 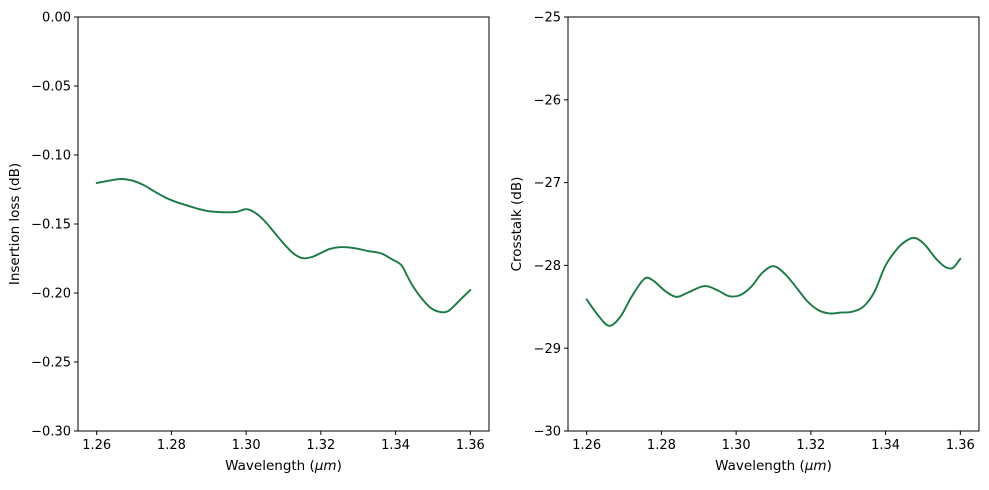 I want to click on y-tick-label: −30, so click(x=547, y=432).